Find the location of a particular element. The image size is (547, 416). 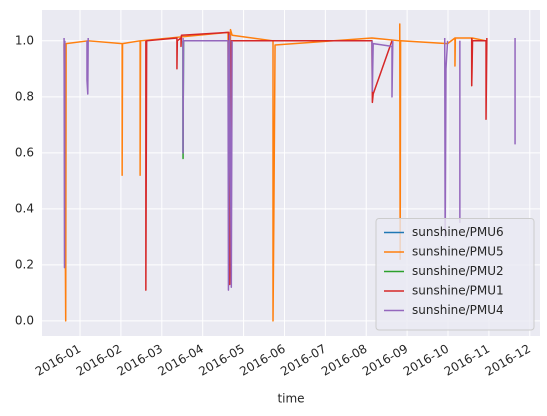

x-tick-label: 2016-12 is located at coordinates (508, 360).